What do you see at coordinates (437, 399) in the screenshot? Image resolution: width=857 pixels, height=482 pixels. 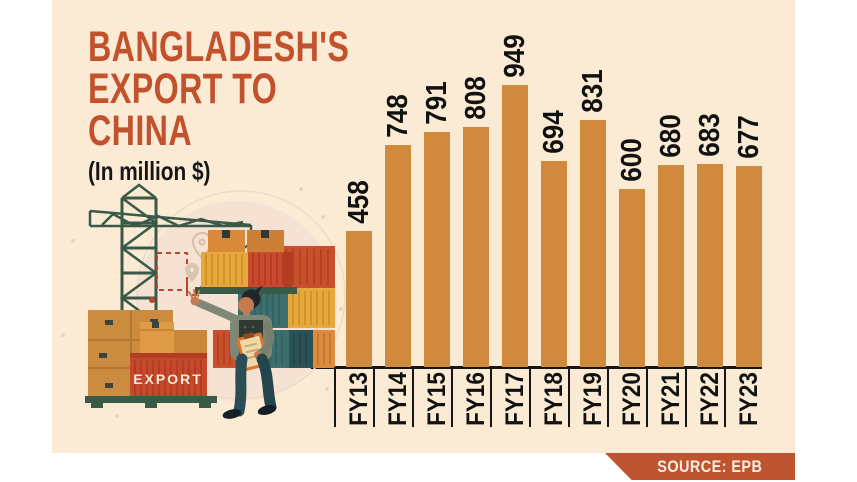 I see `x-axis-label-FY15: FY15` at bounding box center [437, 399].